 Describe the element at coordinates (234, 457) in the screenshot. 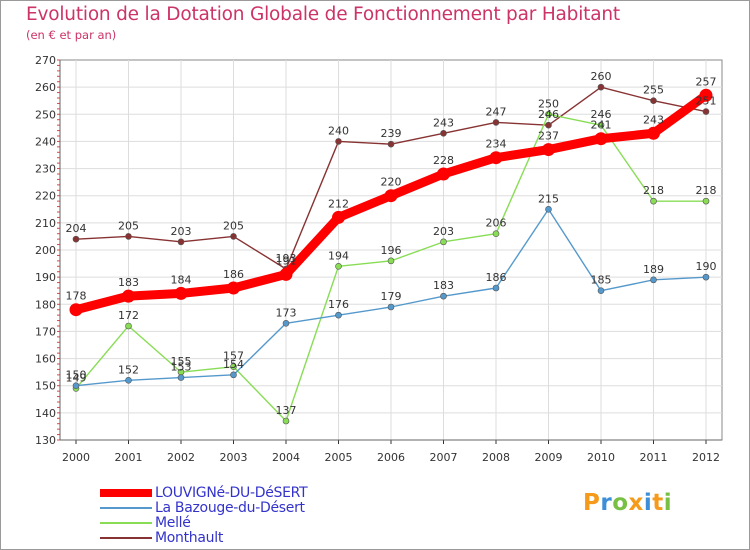

I see `x-tick-label: 2003` at that location.